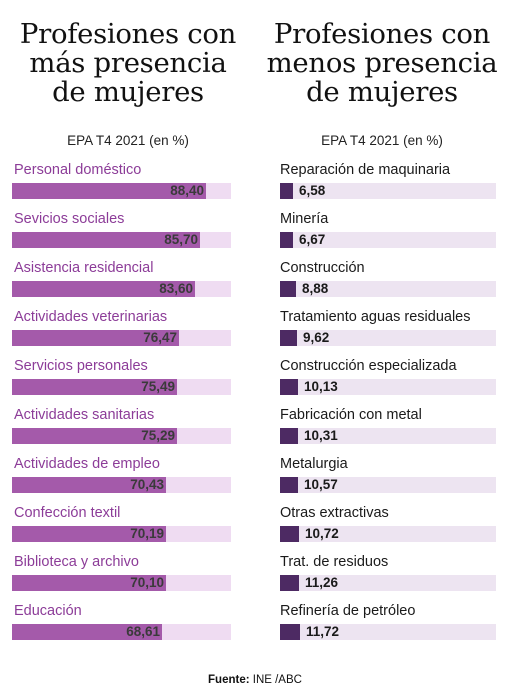 Image resolution: width=510 pixels, height=700 pixels. I want to click on bar-track: 6,58, so click(388, 191).